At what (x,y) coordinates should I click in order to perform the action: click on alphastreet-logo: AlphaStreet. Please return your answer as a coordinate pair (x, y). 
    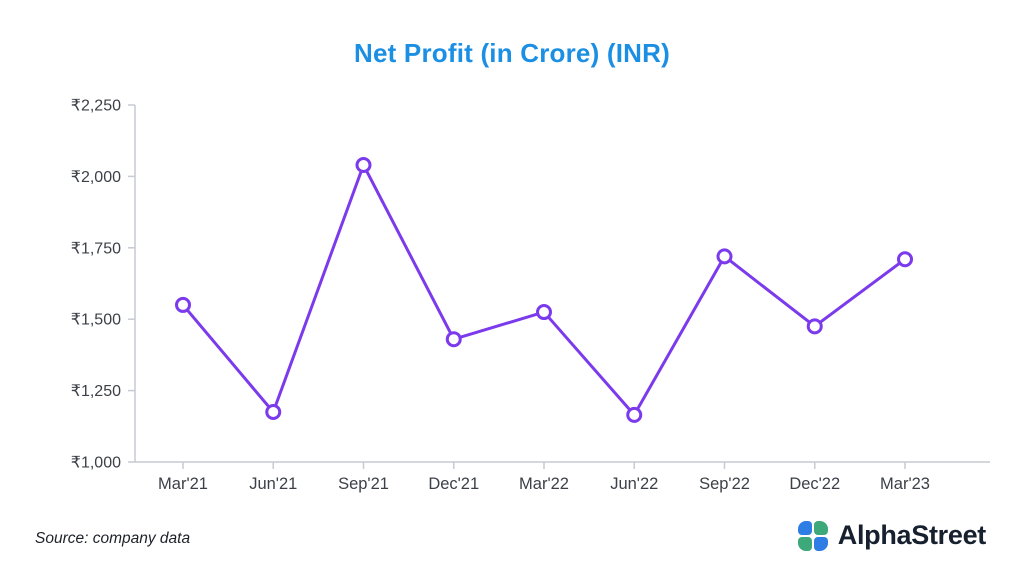
    Looking at the image, I should click on (892, 535).